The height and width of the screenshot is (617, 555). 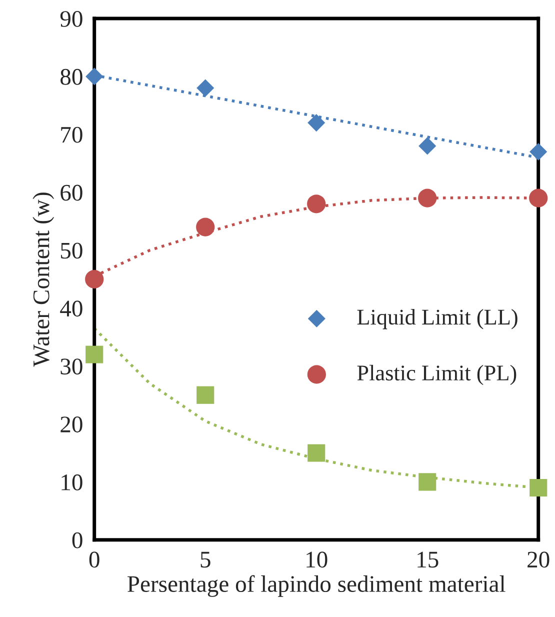 What do you see at coordinates (317, 586) in the screenshot?
I see `x-axis-title: Persentage of lapindo sediment material` at bounding box center [317, 586].